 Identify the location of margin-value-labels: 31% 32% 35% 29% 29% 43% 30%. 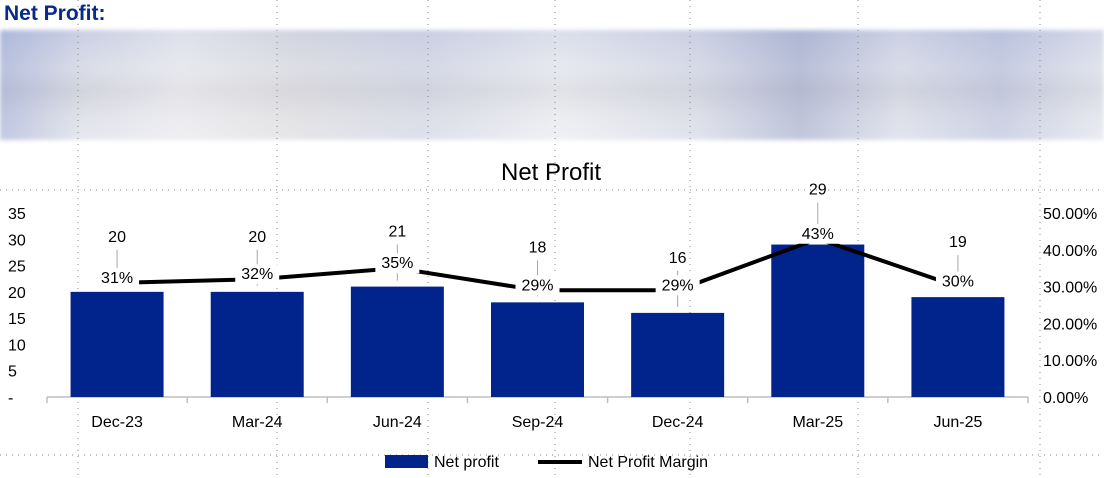
(537, 259).